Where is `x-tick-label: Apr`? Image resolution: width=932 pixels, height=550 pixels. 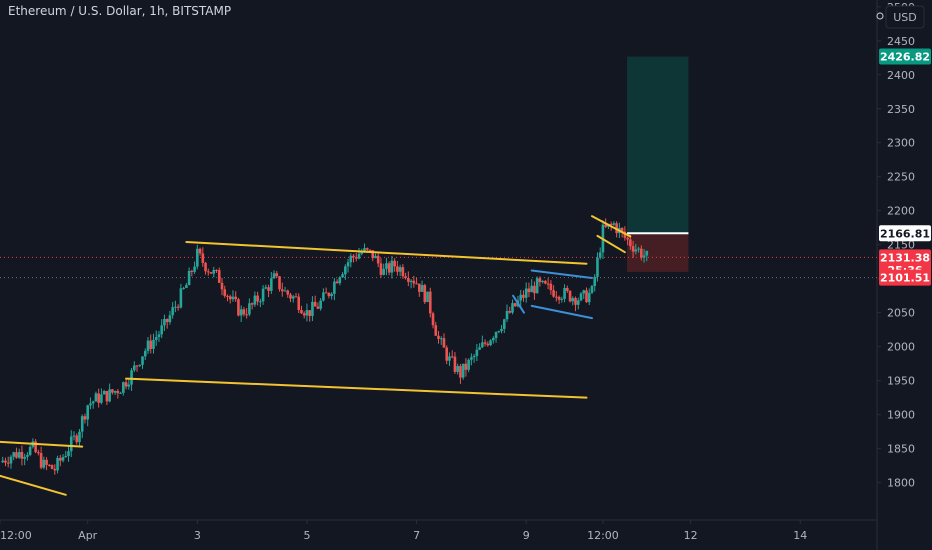
x-tick-label: Apr is located at coordinates (88, 535).